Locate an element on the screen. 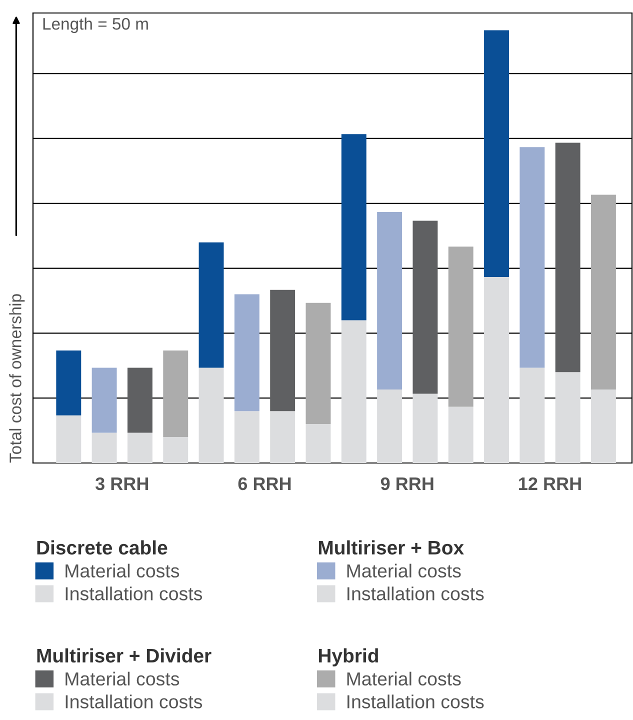 This screenshot has height=720, width=633. annotation: Length = 50 m is located at coordinates (95, 26).